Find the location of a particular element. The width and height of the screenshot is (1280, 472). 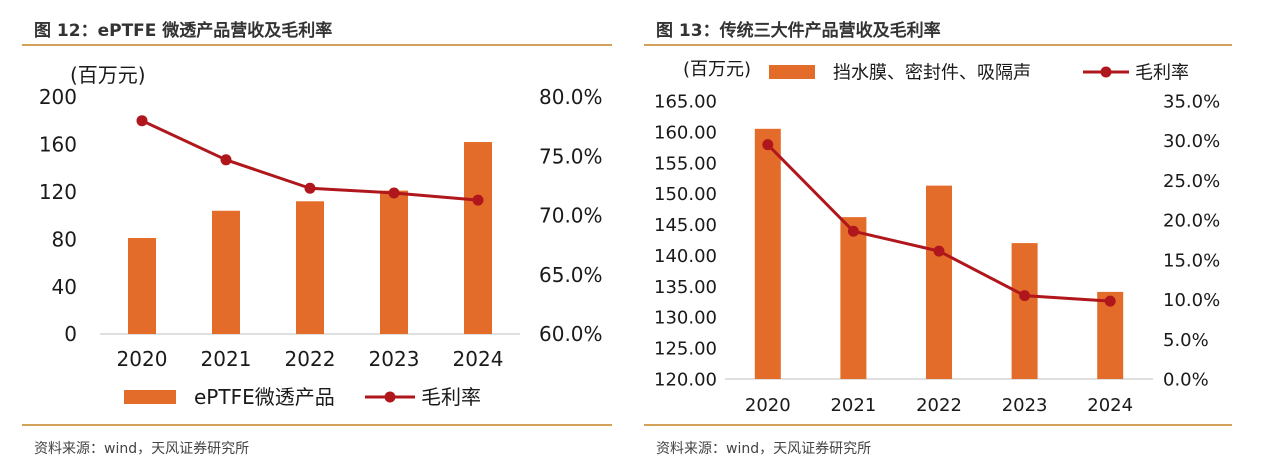

y-left-tick-label: 135.00 is located at coordinates (685, 287).